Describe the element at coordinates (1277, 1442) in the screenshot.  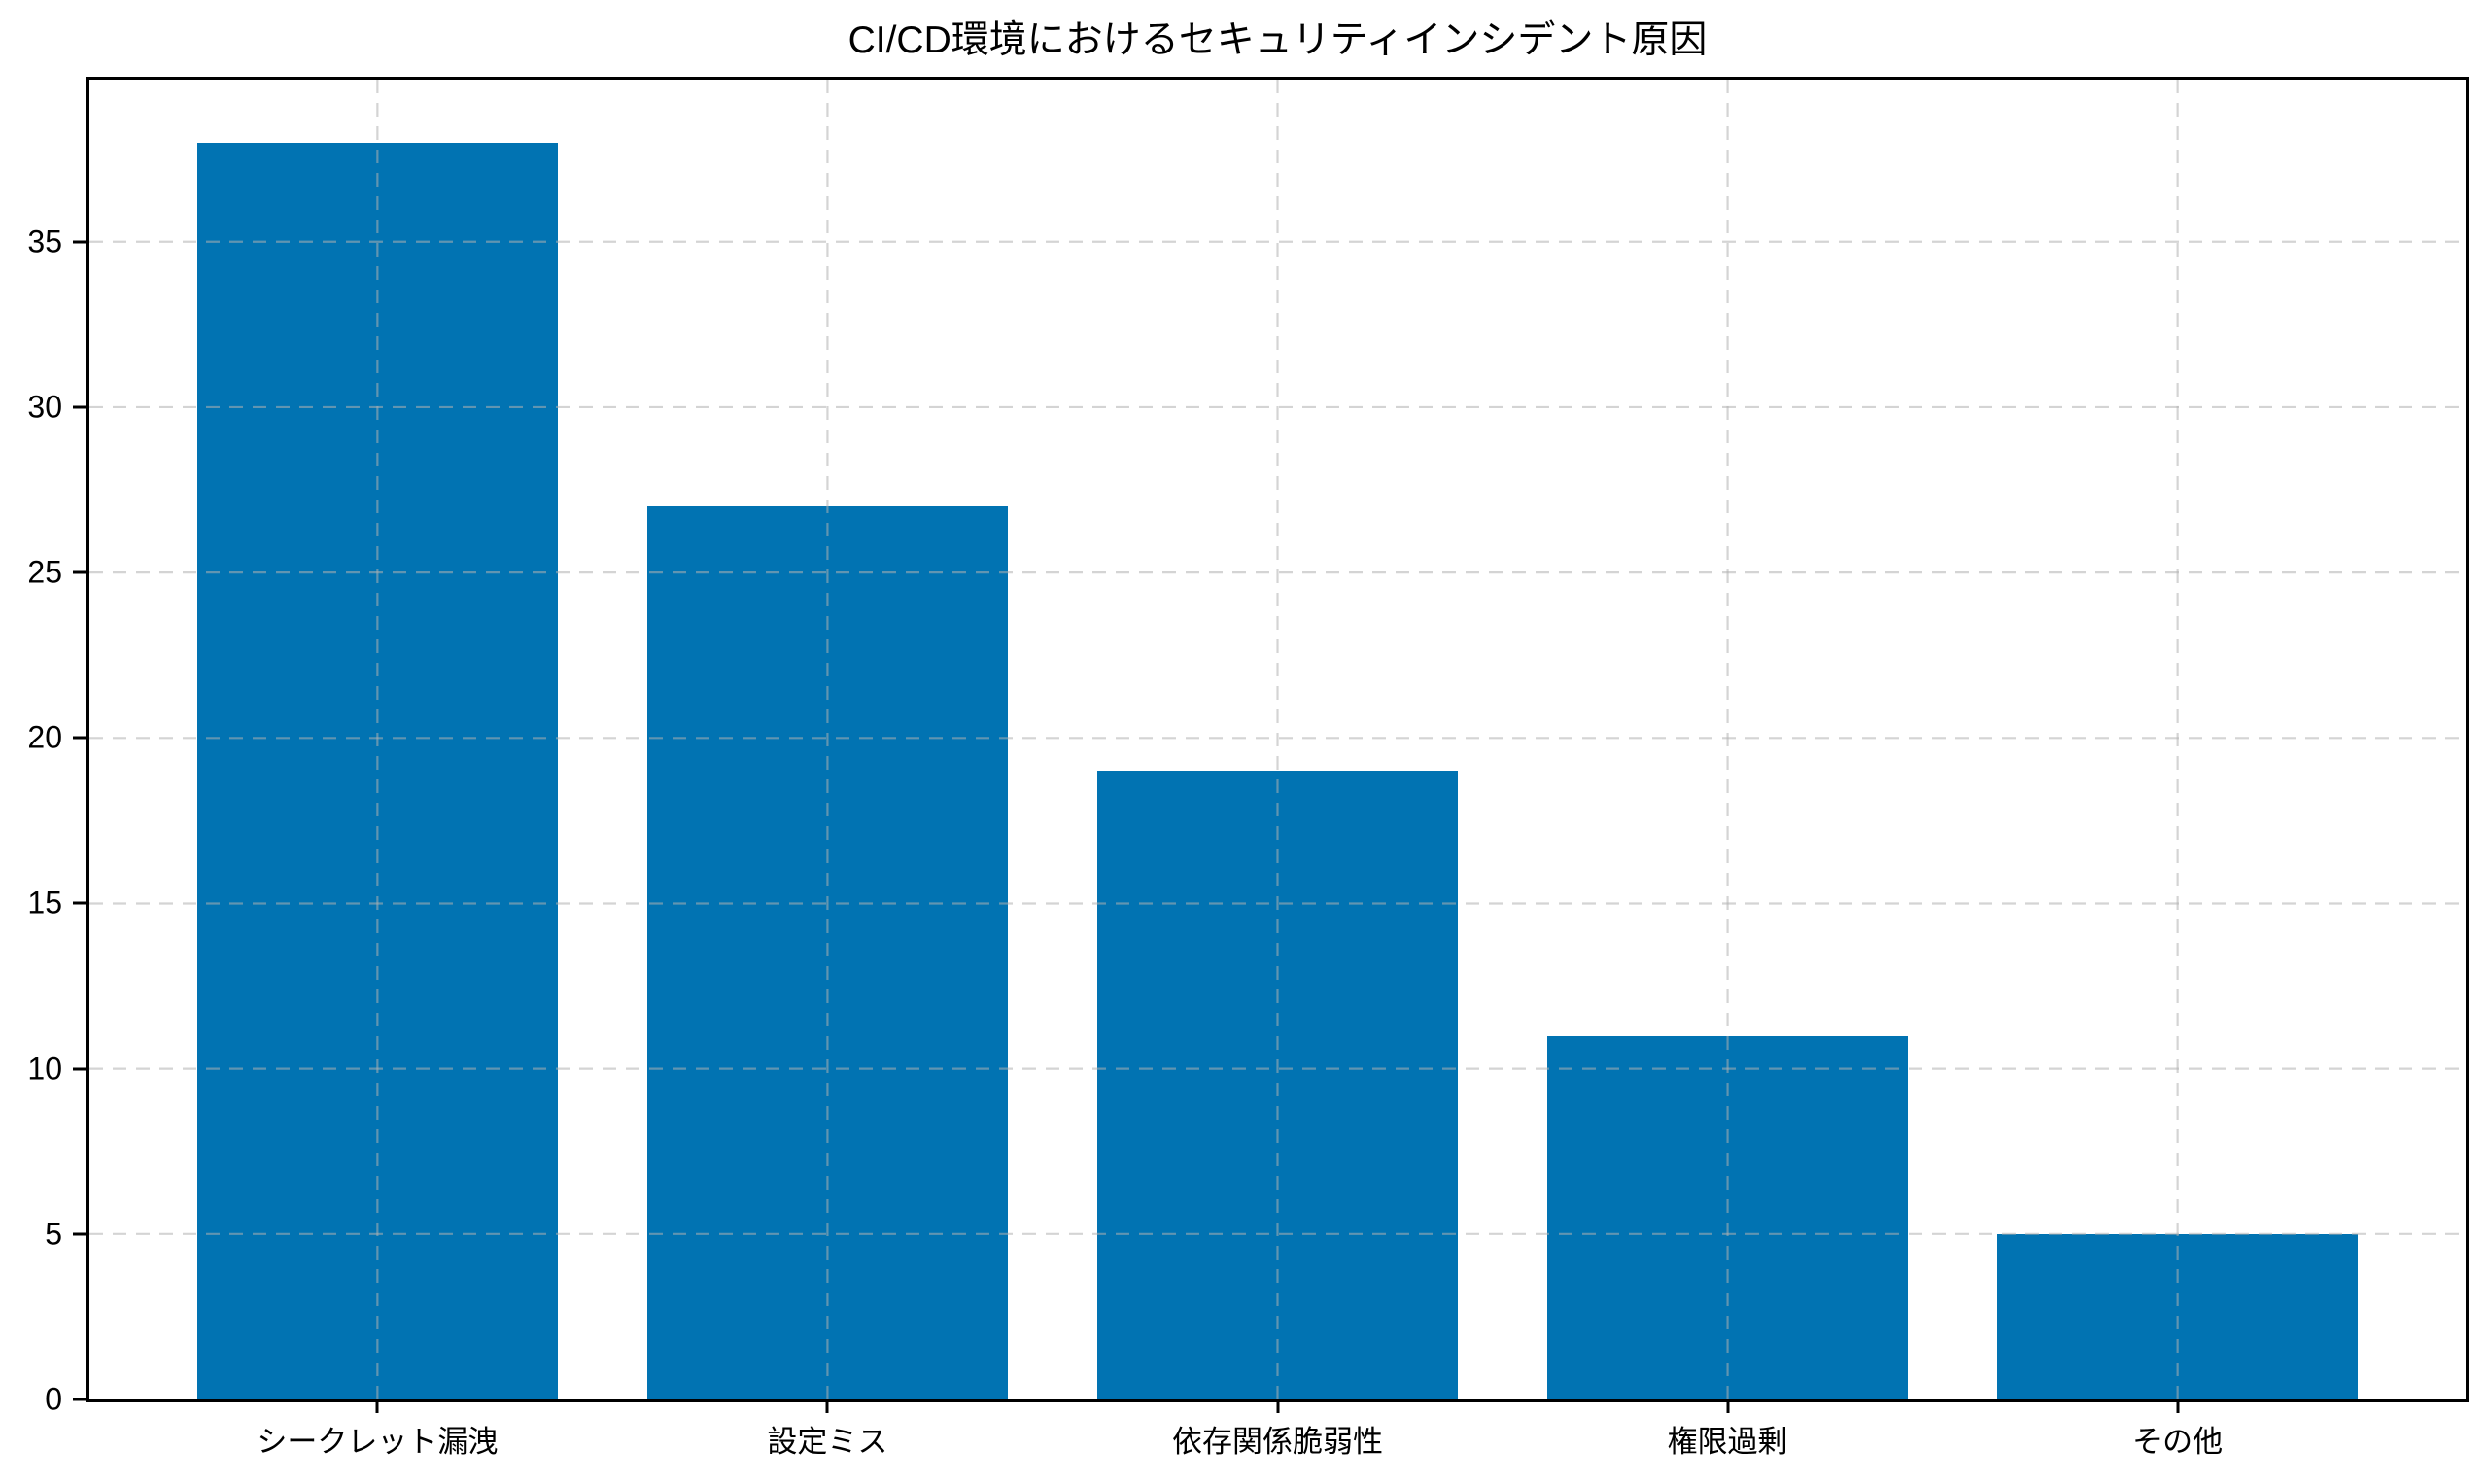
I see `x-tick-label-2: 依存関係脆弱性` at that location.